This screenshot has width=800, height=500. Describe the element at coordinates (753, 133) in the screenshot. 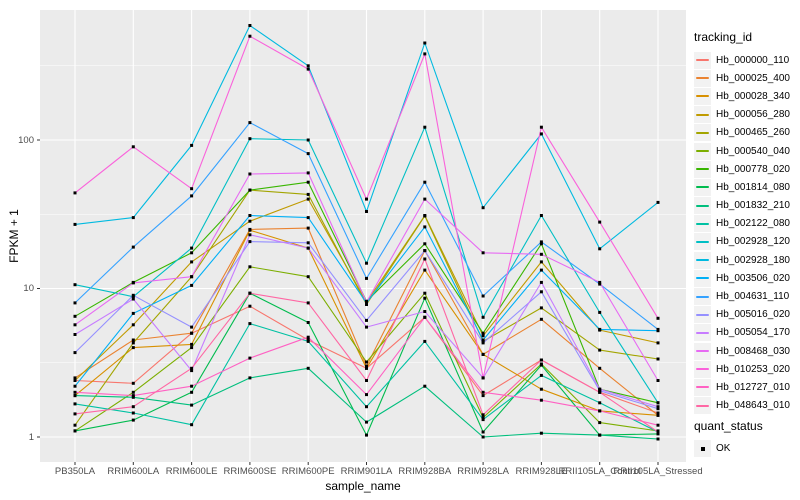

I see `legend-item-label: Hb_000465_260` at that location.